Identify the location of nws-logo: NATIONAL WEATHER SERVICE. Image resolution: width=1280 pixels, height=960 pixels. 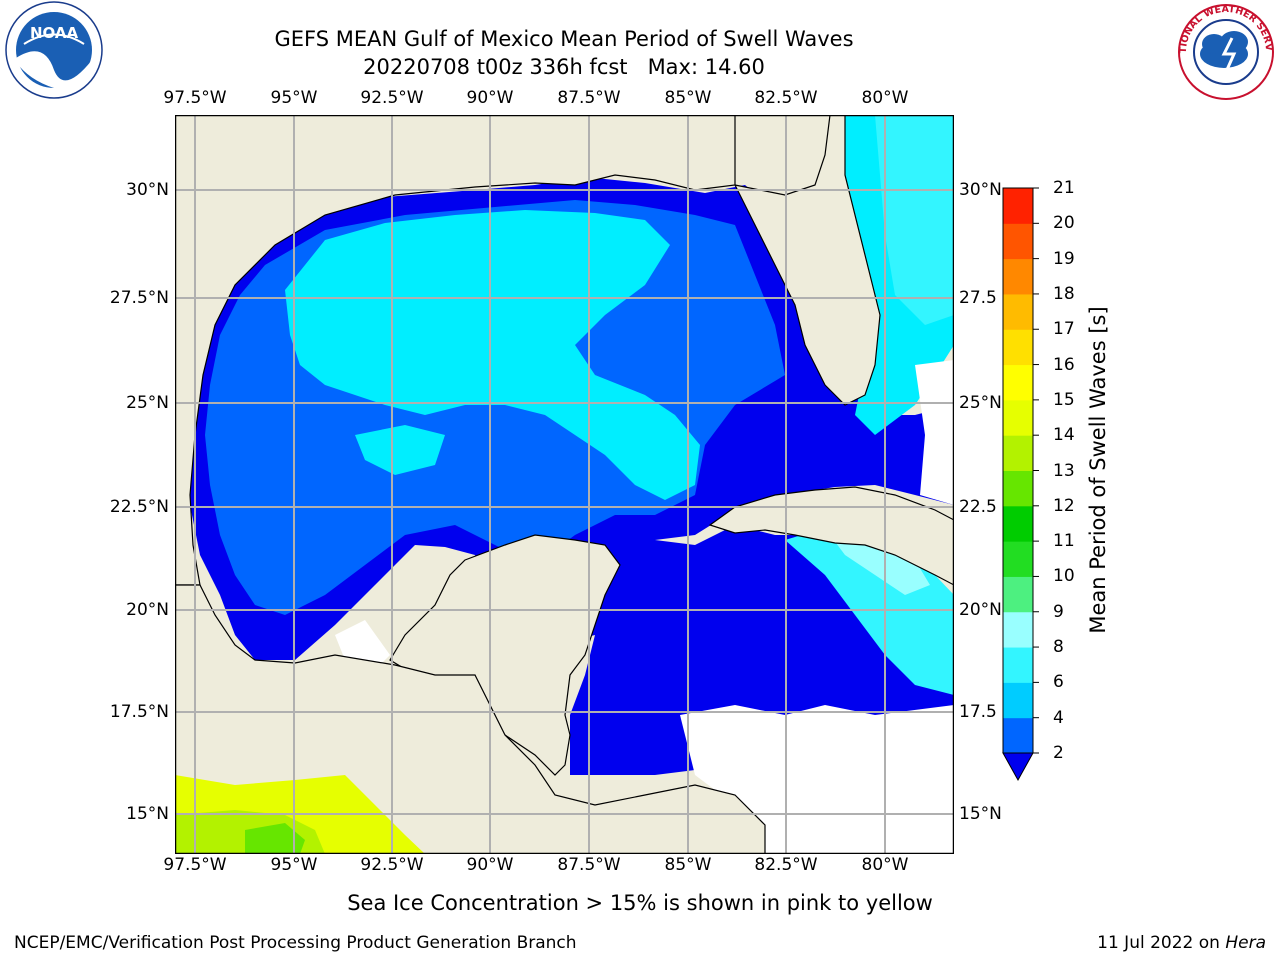
(1224, 51).